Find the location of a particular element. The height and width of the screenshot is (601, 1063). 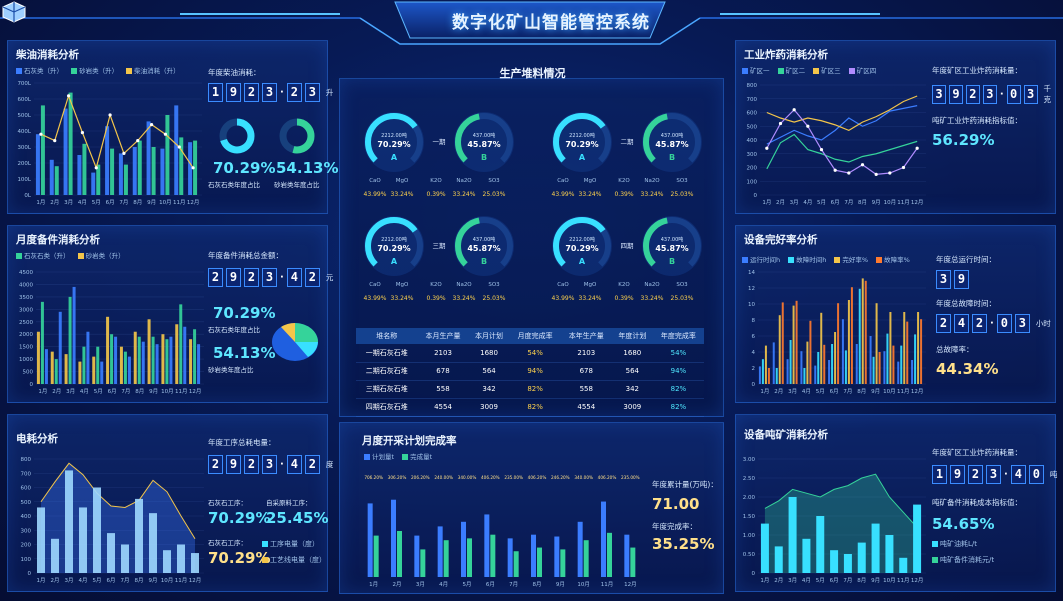

unit-label: 小时 is located at coordinates (1043, 323).